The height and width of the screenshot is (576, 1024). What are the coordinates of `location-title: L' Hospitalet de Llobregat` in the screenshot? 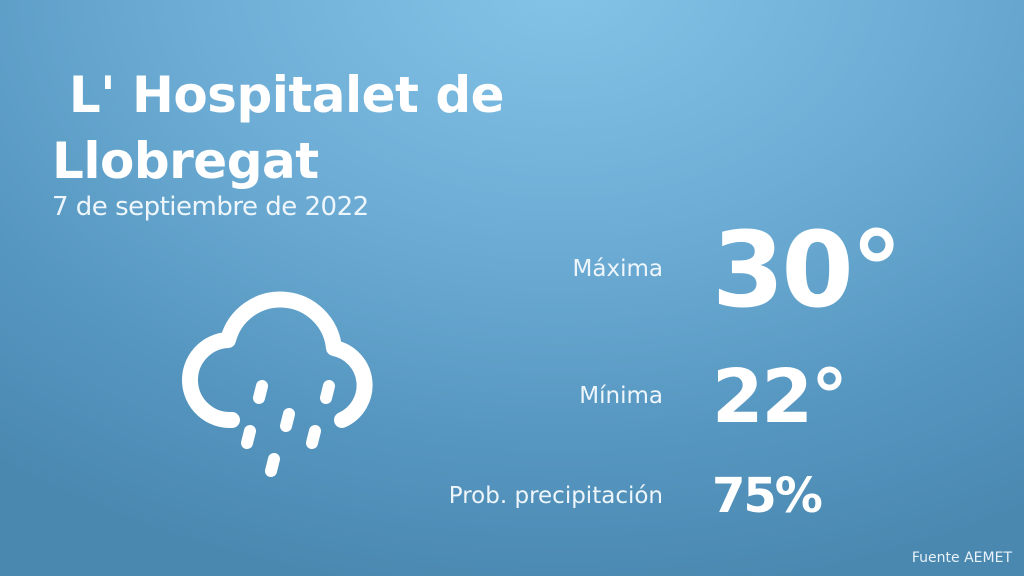 It's located at (278, 128).